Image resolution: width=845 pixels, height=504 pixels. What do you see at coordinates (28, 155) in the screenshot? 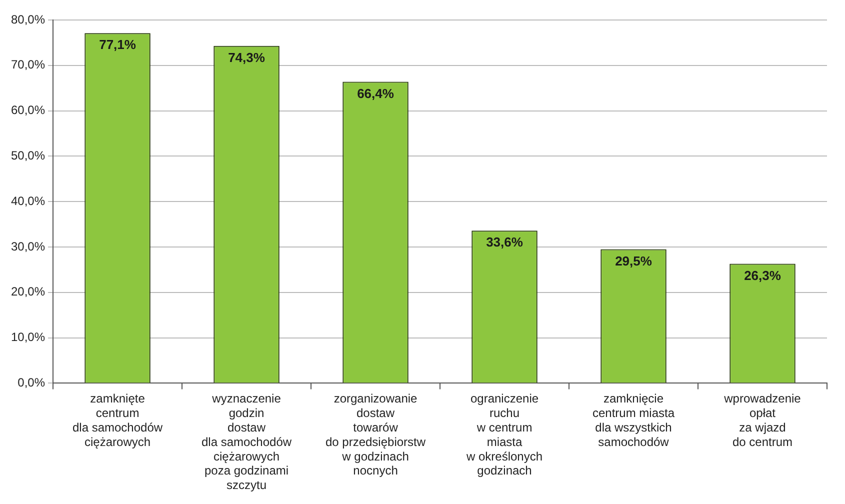
I see `y-tick-label: 50,0%` at bounding box center [28, 155].